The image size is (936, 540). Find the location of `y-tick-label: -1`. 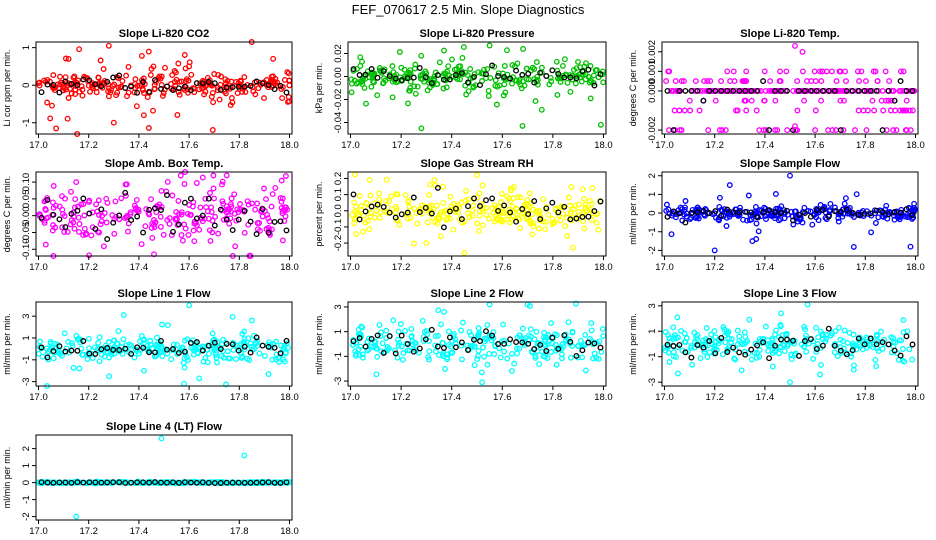

y-tick-label: -1 is located at coordinates (652, 357).